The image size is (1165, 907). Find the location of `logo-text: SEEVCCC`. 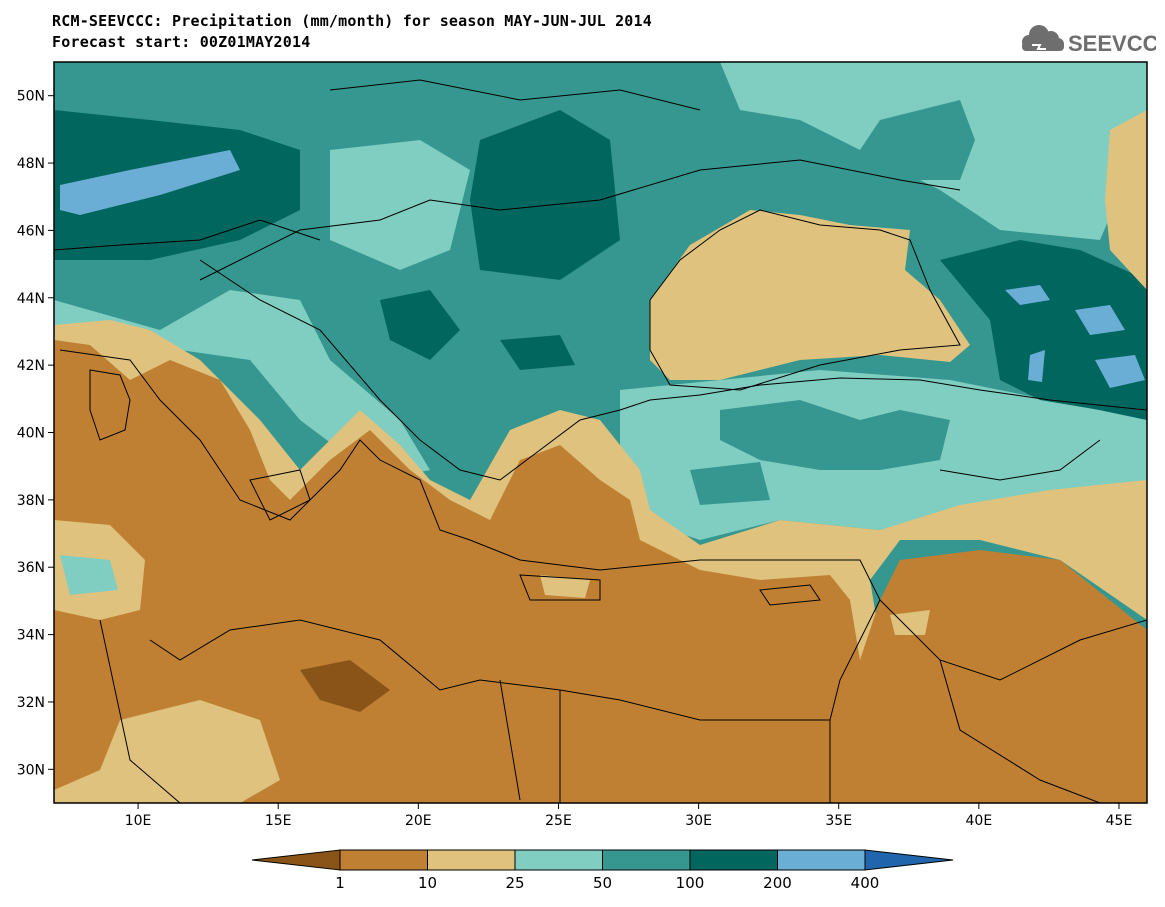

logo-text: SEEVCCC is located at coordinates (1112, 43).